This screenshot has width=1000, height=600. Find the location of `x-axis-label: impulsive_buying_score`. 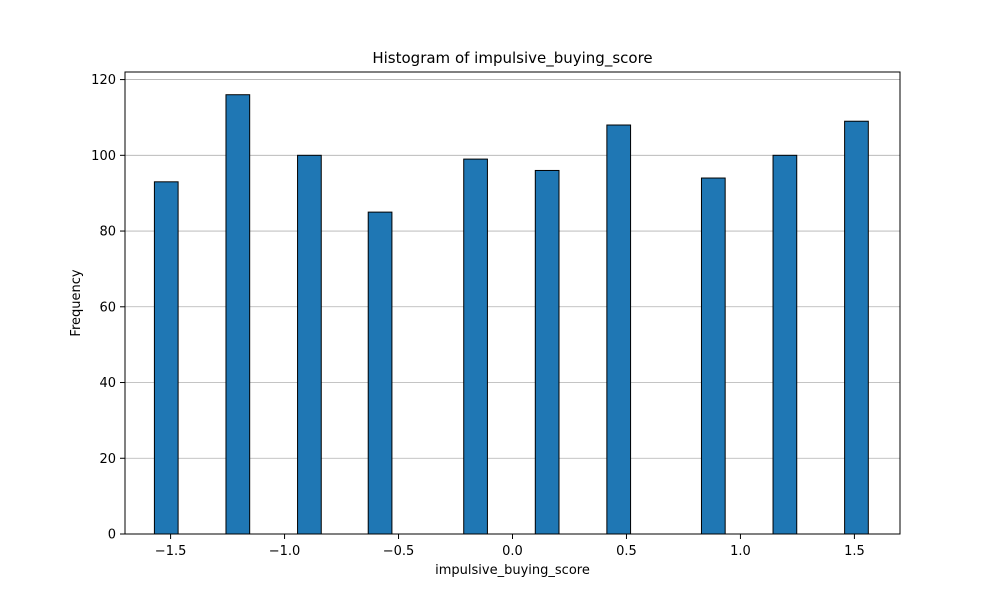

x-axis-label: impulsive_buying_score is located at coordinates (512, 570).